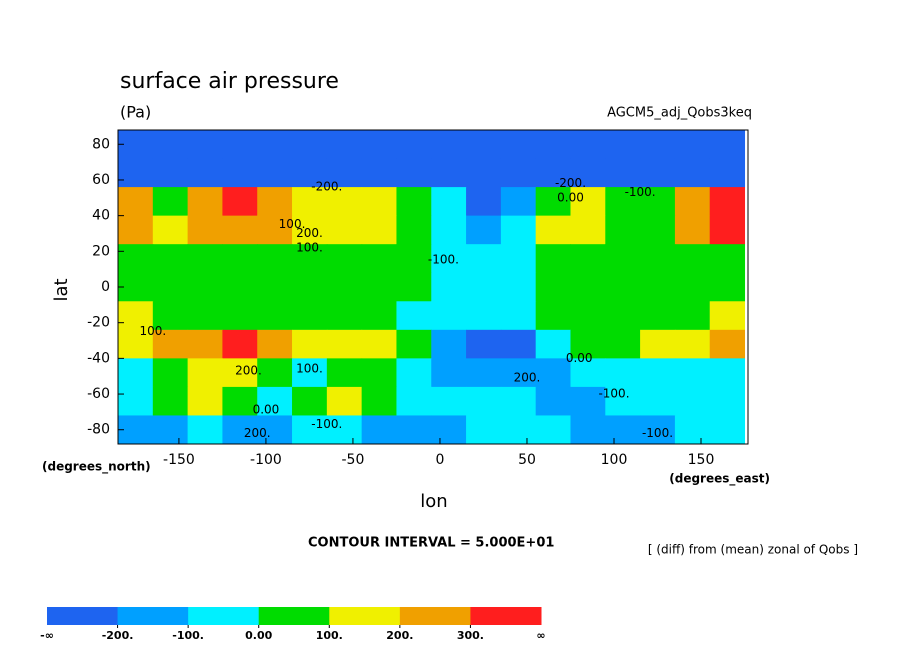 This screenshot has width=904, height=654. Describe the element at coordinates (47, 635) in the screenshot. I see `colorbar-label: -∞` at that location.